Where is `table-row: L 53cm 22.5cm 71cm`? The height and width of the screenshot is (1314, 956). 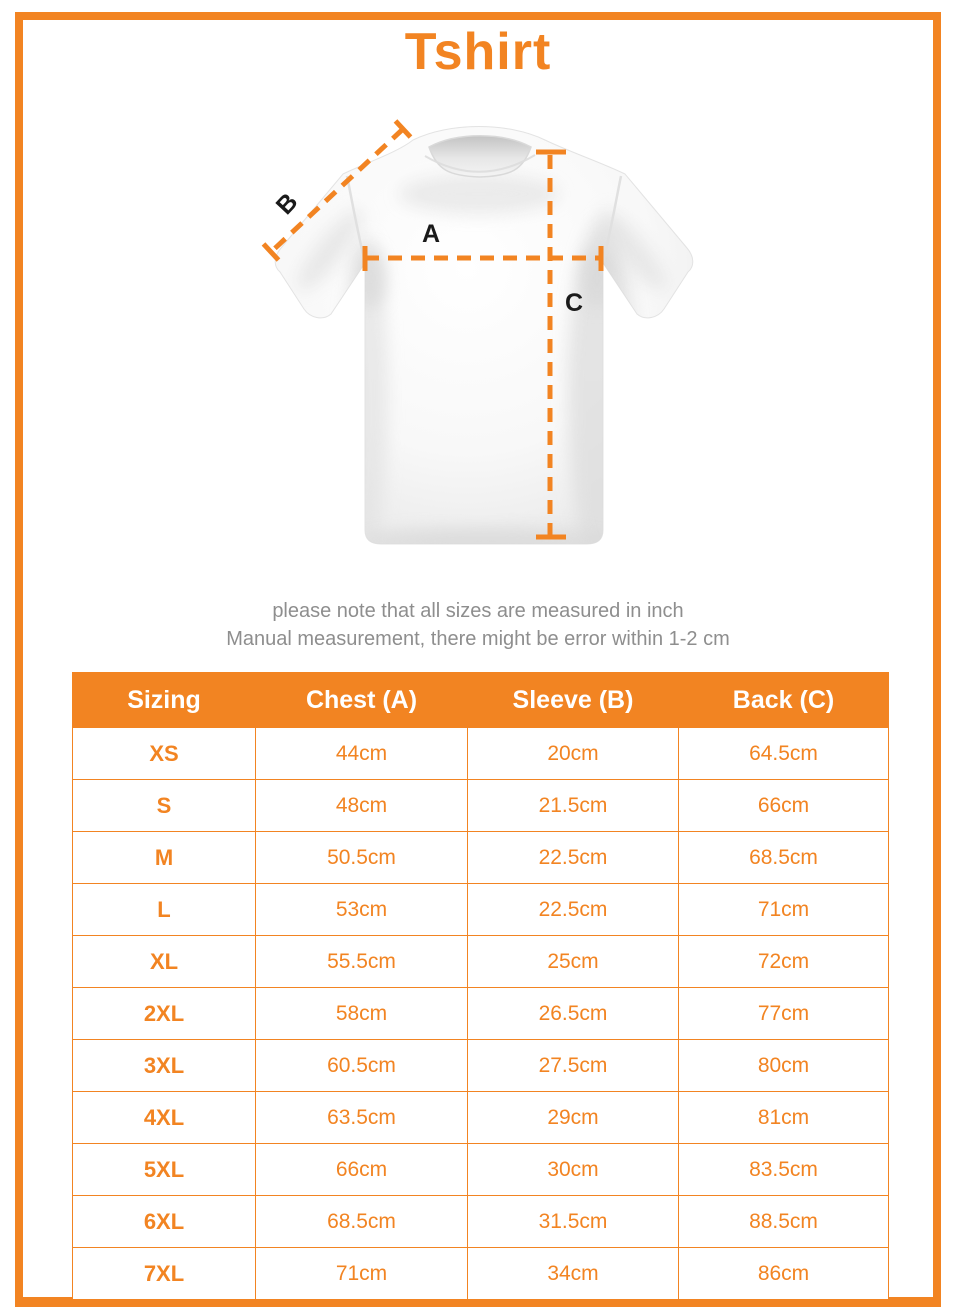
table-row: L 53cm 22.5cm 71cm is located at coordinates (480, 909).